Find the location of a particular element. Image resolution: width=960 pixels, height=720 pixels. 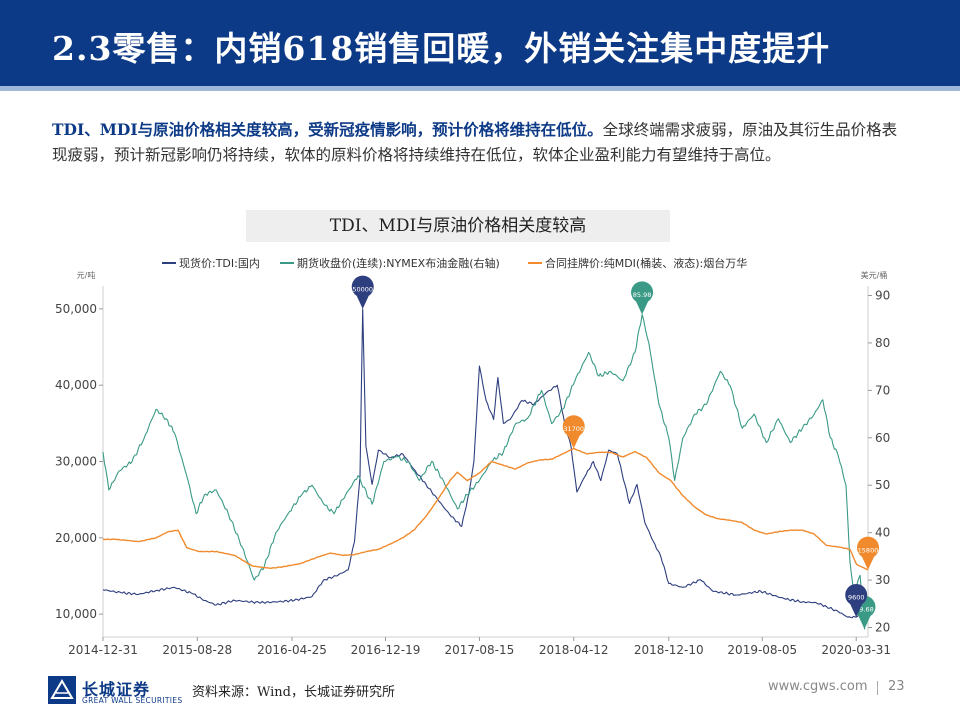

annotation-pin: 50000 is located at coordinates (362, 292).